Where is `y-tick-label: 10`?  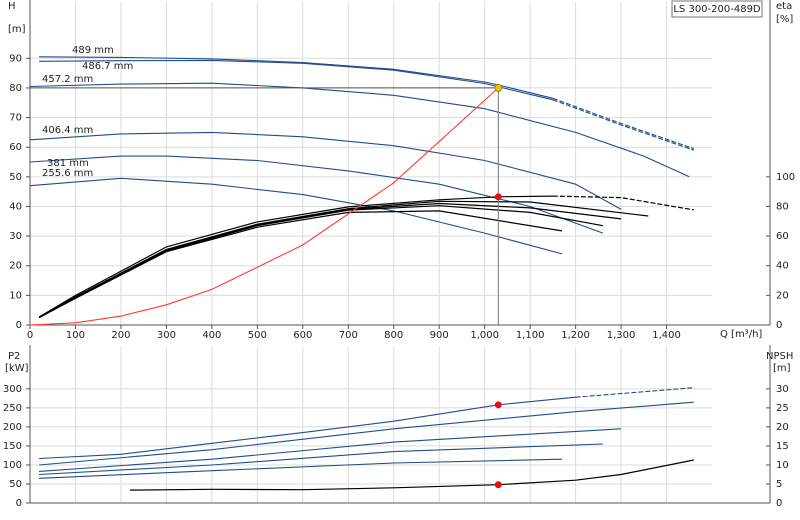
y-tick-label: 10 is located at coordinates (15, 295).